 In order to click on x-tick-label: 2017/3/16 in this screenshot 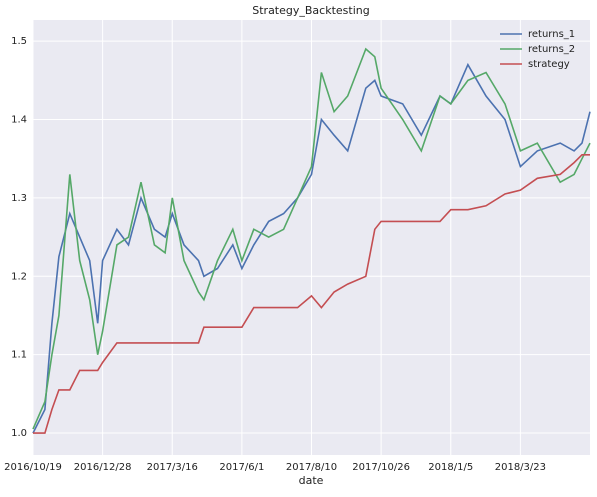, I will do `click(172, 467)`.